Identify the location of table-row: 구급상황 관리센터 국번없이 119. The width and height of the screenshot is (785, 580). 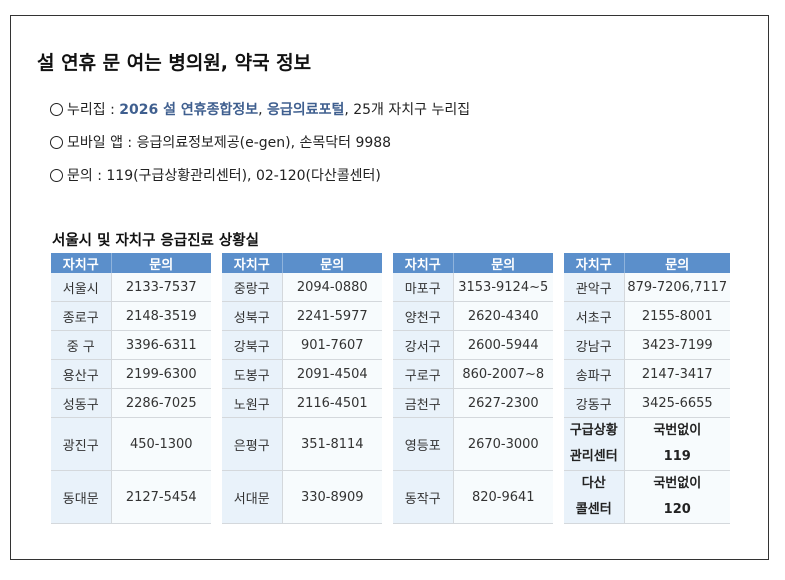
(647, 444).